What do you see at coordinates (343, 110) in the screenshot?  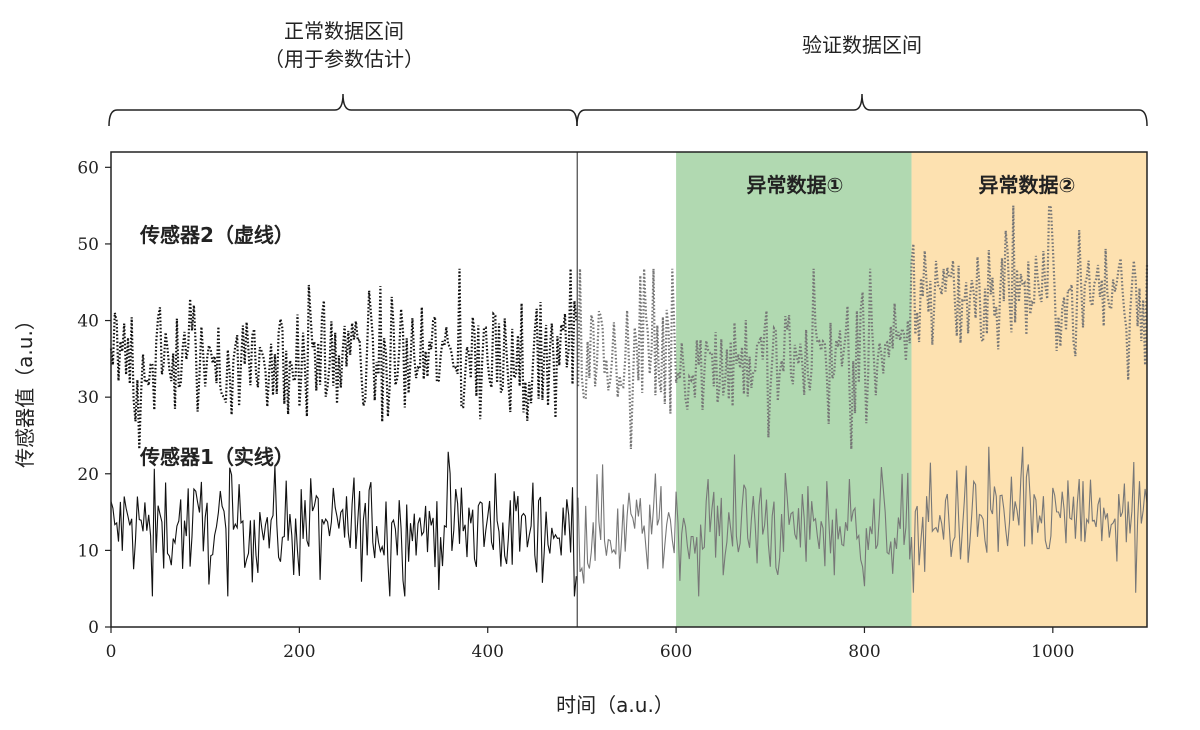 I see `brace-normal-range` at bounding box center [343, 110].